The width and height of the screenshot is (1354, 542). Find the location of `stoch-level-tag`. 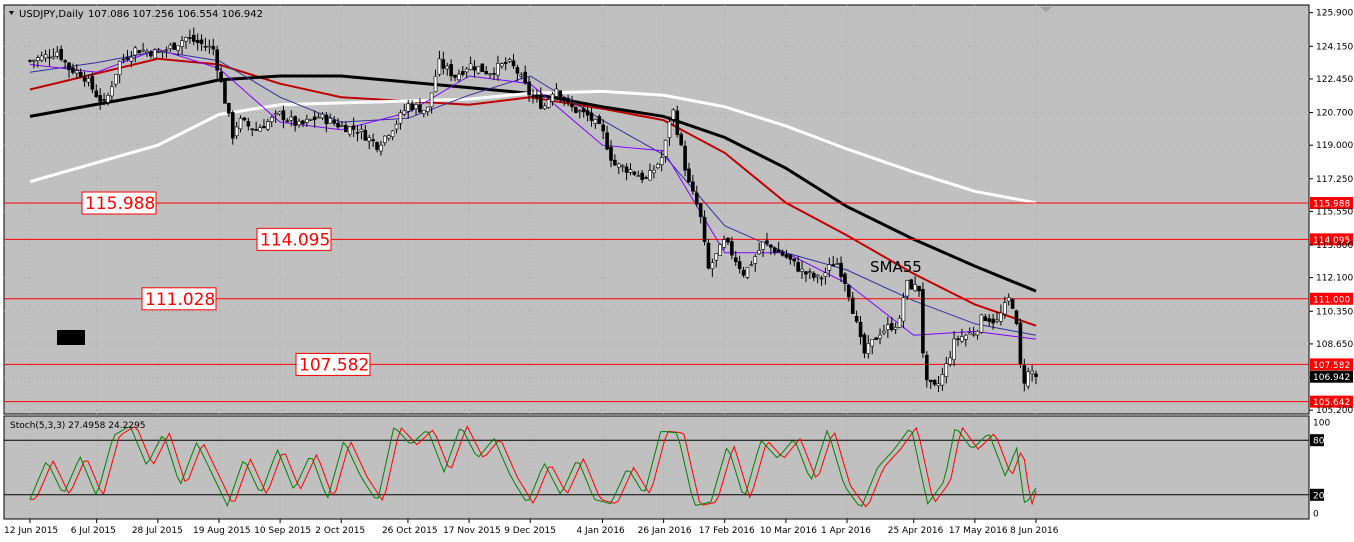

stoch-level-tag is located at coordinates (1317, 440).